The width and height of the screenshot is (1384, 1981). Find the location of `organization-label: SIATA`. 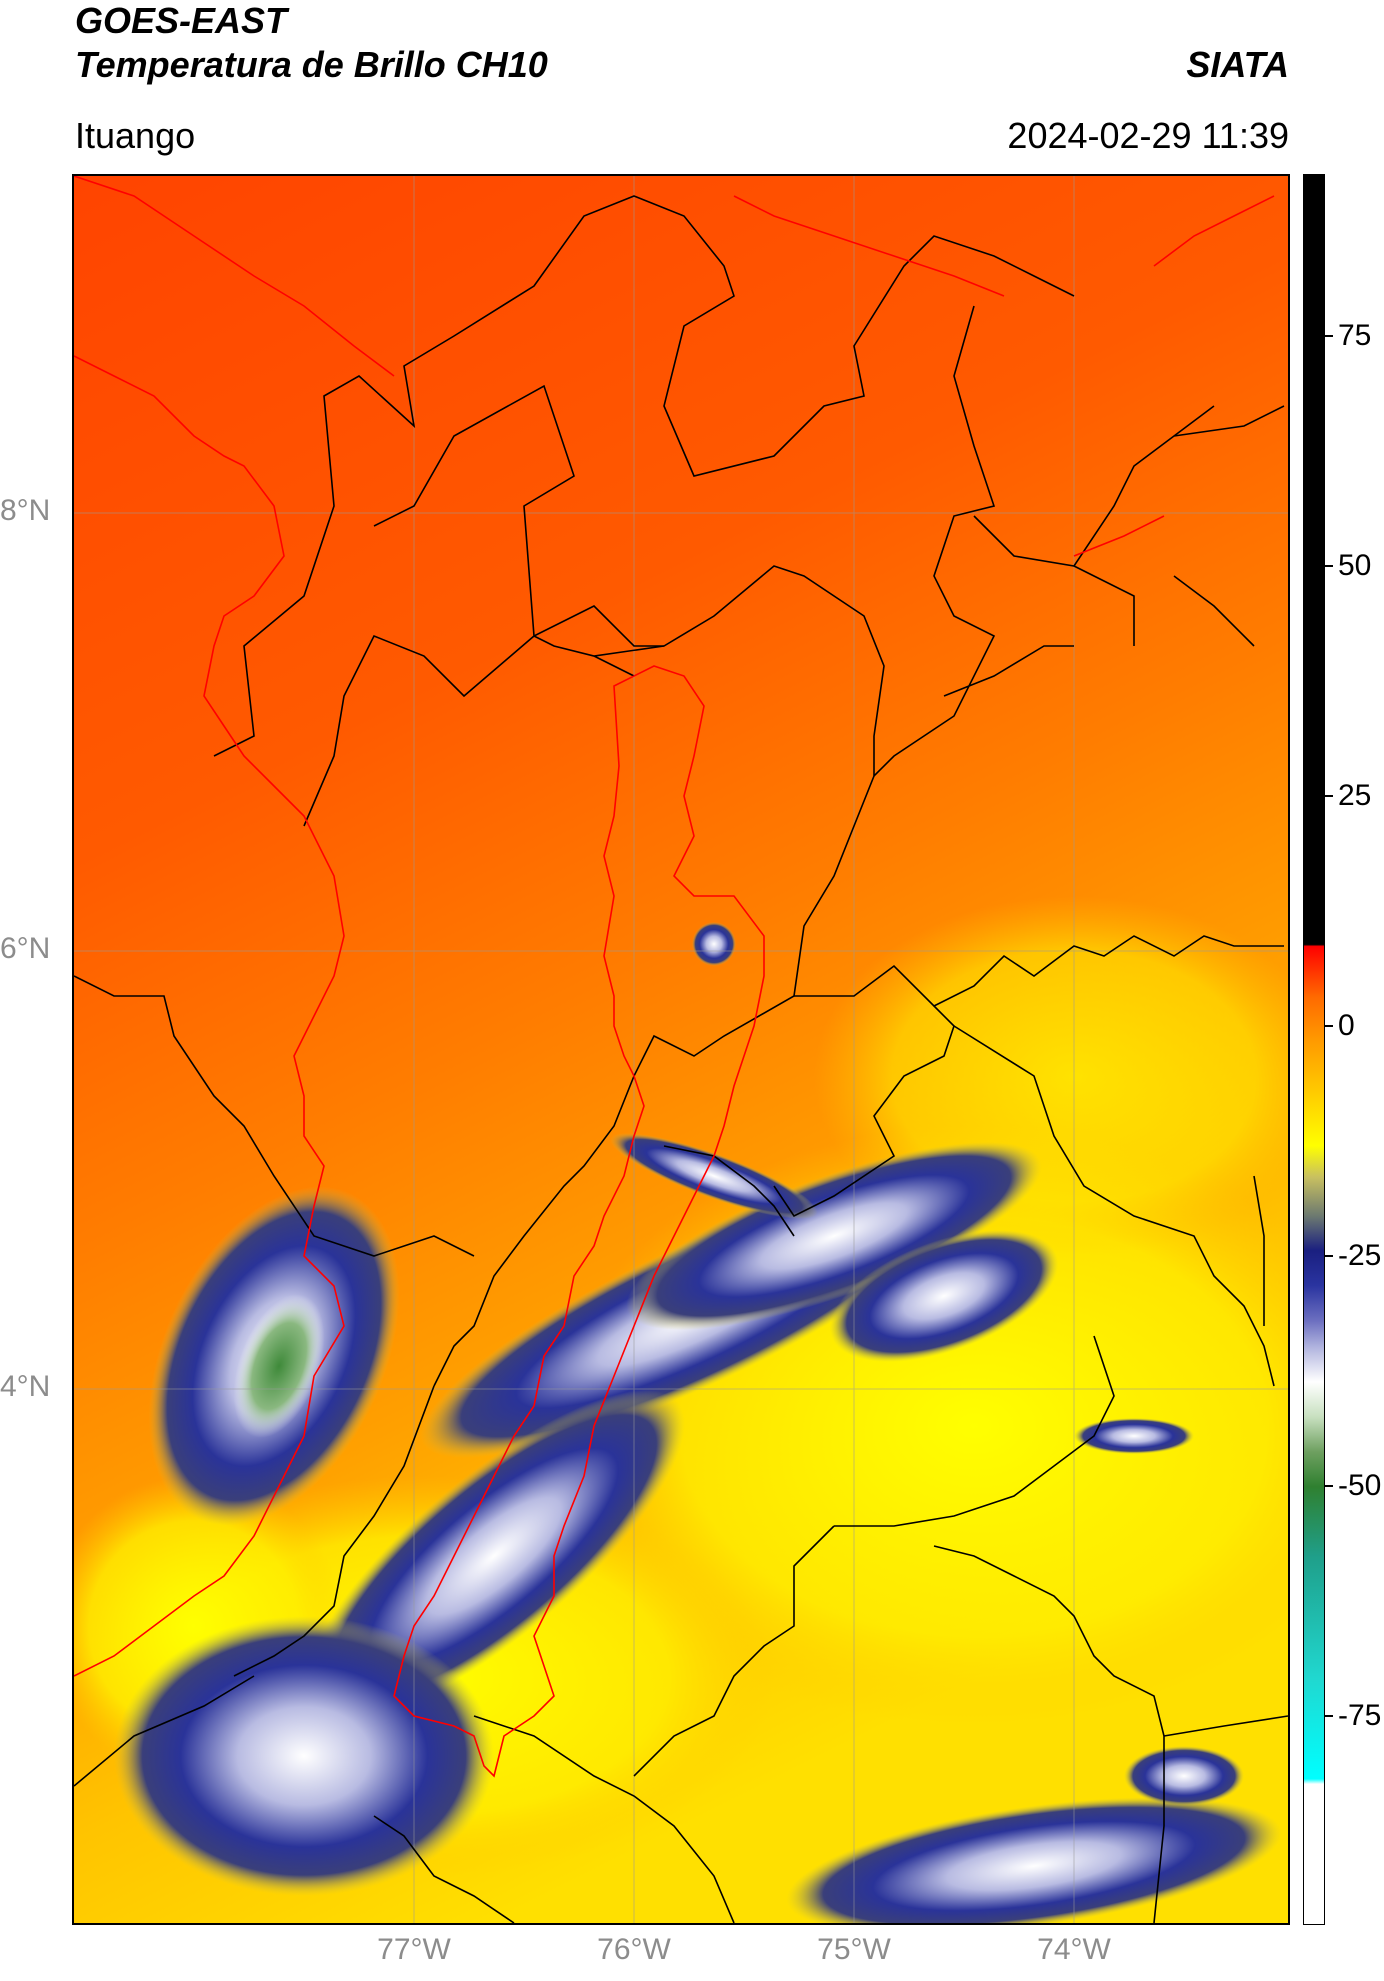

organization-label: SIATA is located at coordinates (1237, 64).